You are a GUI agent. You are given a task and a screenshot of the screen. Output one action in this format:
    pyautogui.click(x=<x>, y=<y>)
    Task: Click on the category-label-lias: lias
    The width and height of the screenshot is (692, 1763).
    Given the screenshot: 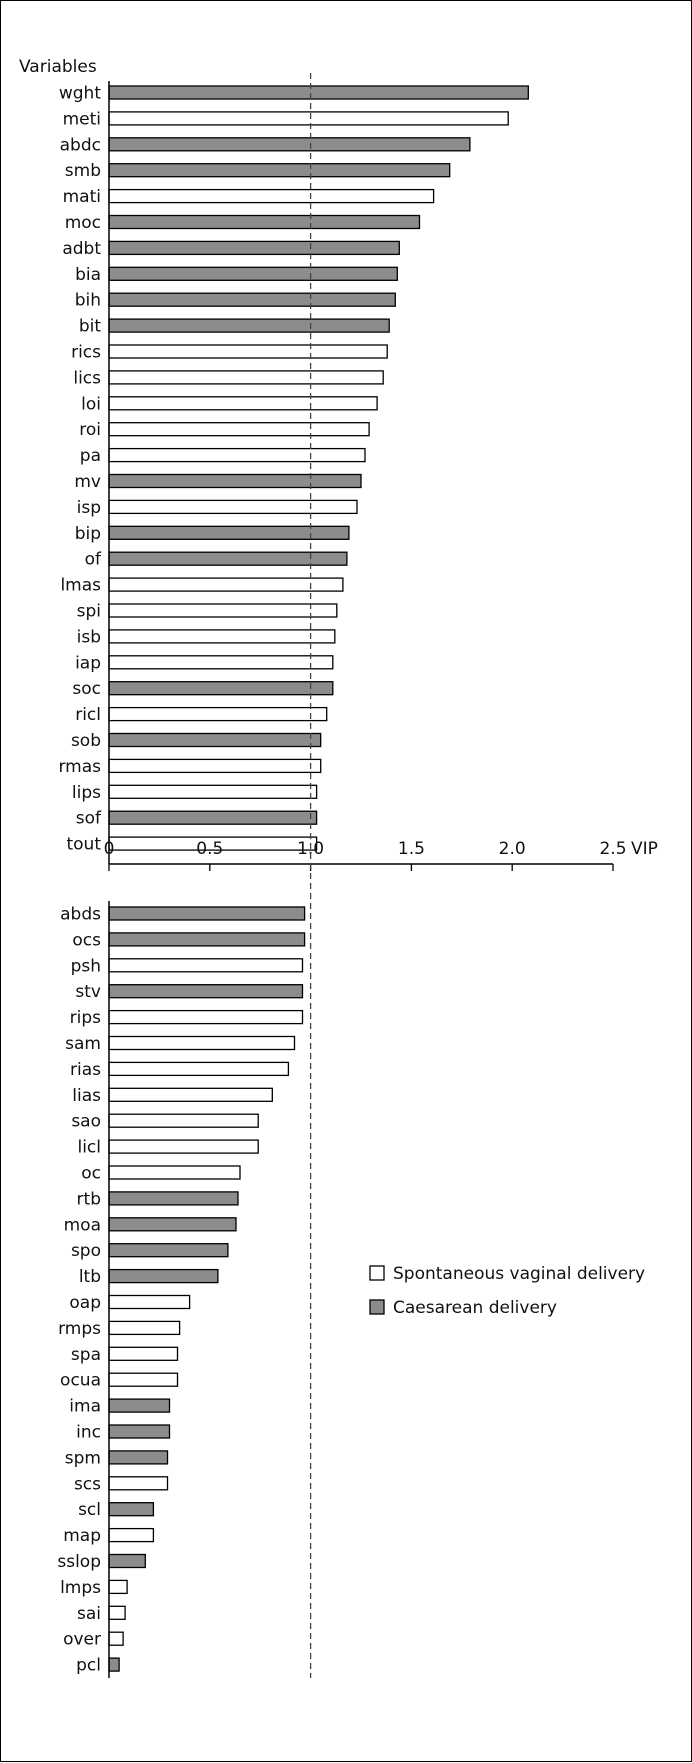 What is the action you would take?
    pyautogui.click(x=86, y=1096)
    